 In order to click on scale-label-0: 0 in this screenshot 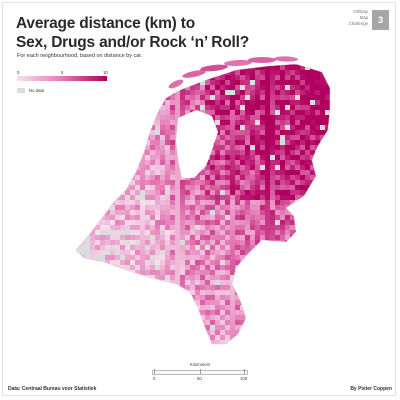, I will do `click(154, 378)`.